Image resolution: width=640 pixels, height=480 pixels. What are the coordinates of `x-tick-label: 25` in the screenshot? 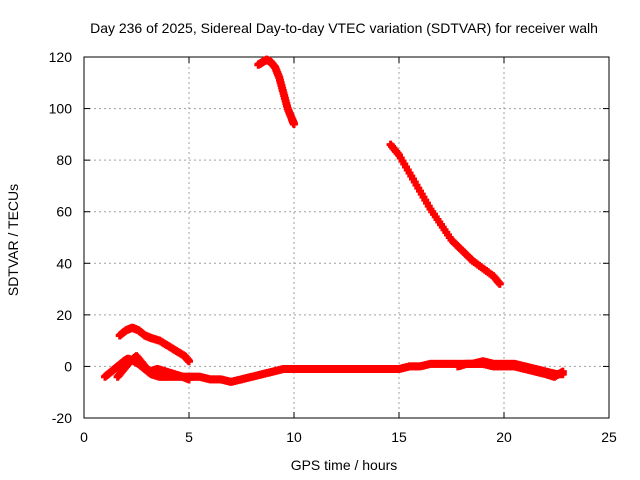 It's located at (609, 437).